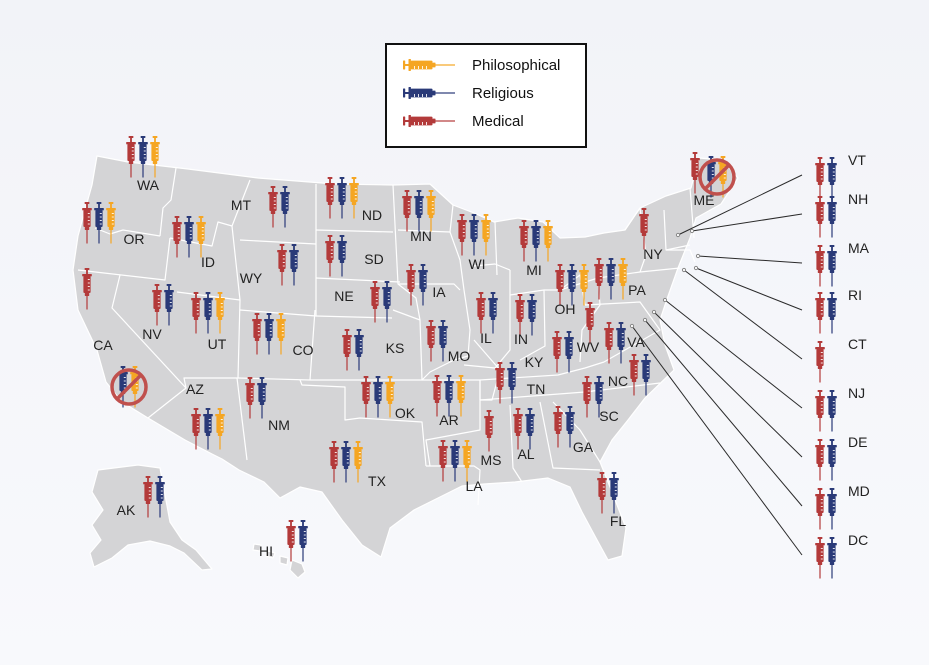  Describe the element at coordinates (857, 160) in the screenshot. I see `callout-label: VT` at that location.